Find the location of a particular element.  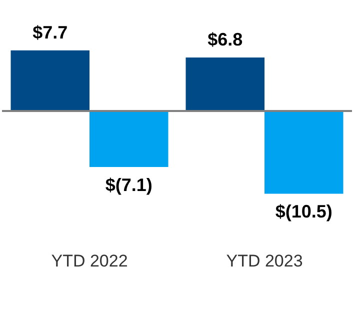

data-label: $(7.1) is located at coordinates (128, 184).